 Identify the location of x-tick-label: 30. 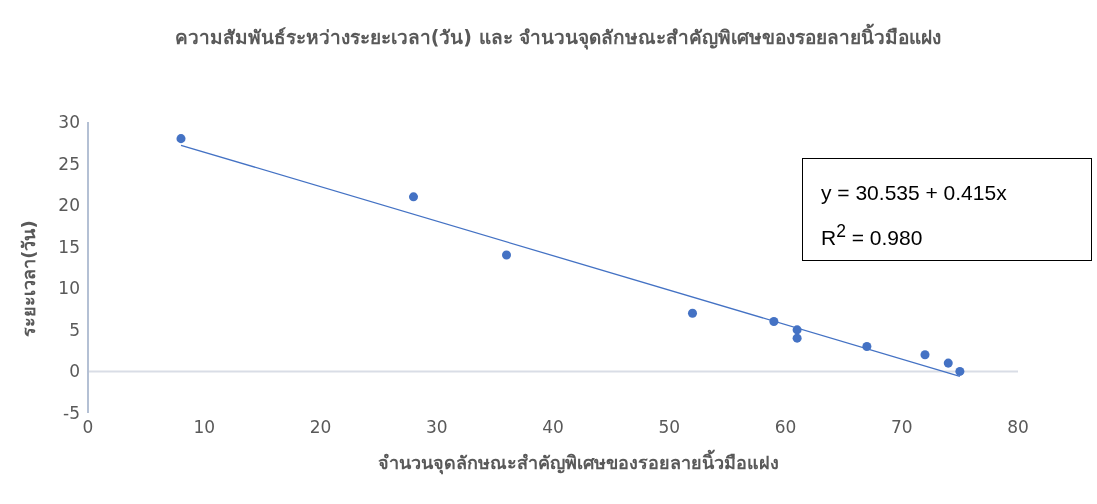
(436, 427).